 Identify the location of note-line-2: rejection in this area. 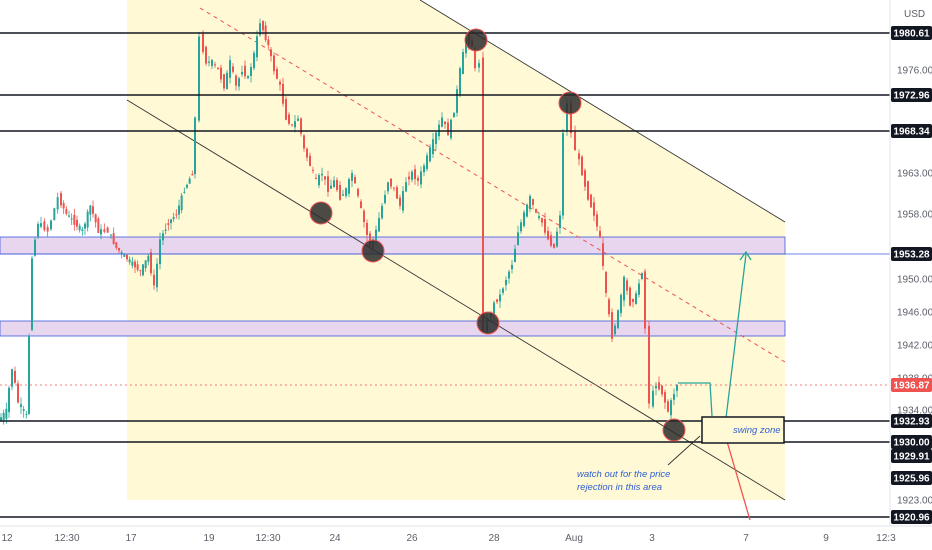
(619, 487).